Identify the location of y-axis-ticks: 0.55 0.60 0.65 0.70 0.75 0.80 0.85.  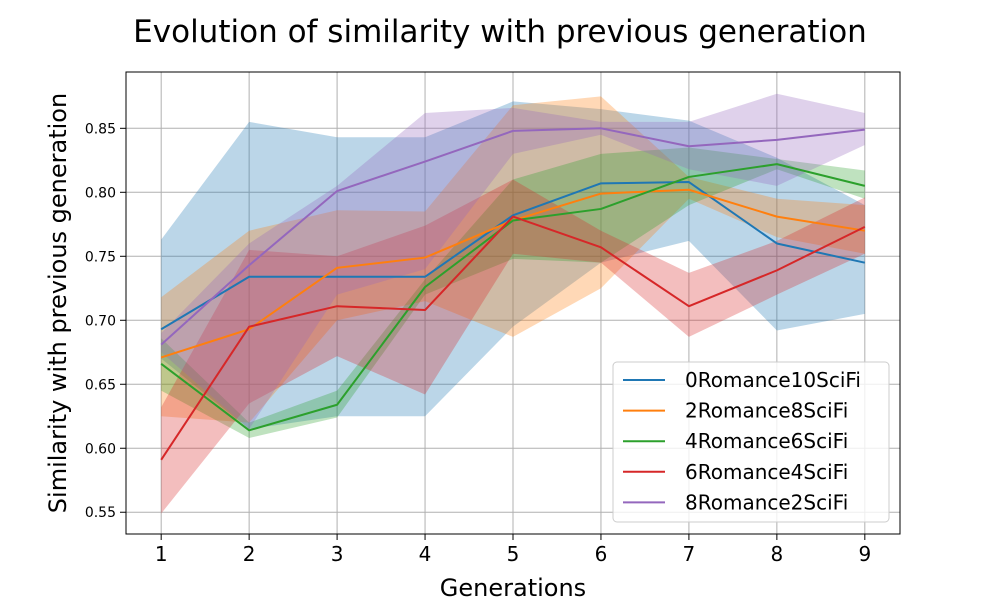
(105, 321).